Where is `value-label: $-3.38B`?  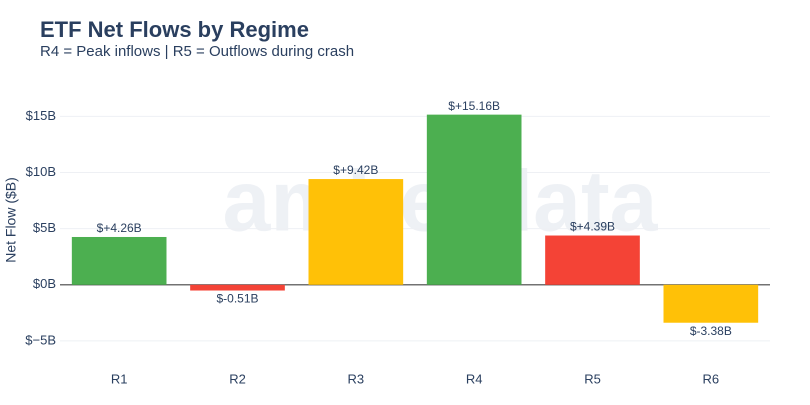 value-label: $-3.38B is located at coordinates (711, 331).